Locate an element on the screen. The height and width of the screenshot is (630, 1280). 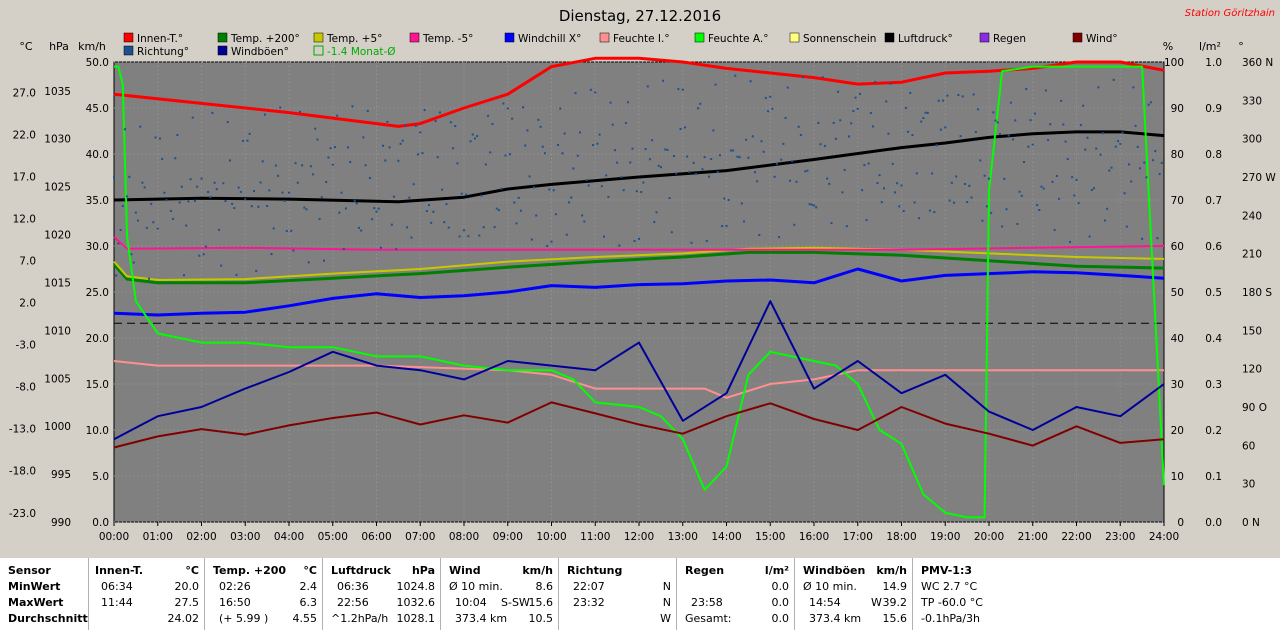
direction-tick-label: 240 is located at coordinates (1252, 216).